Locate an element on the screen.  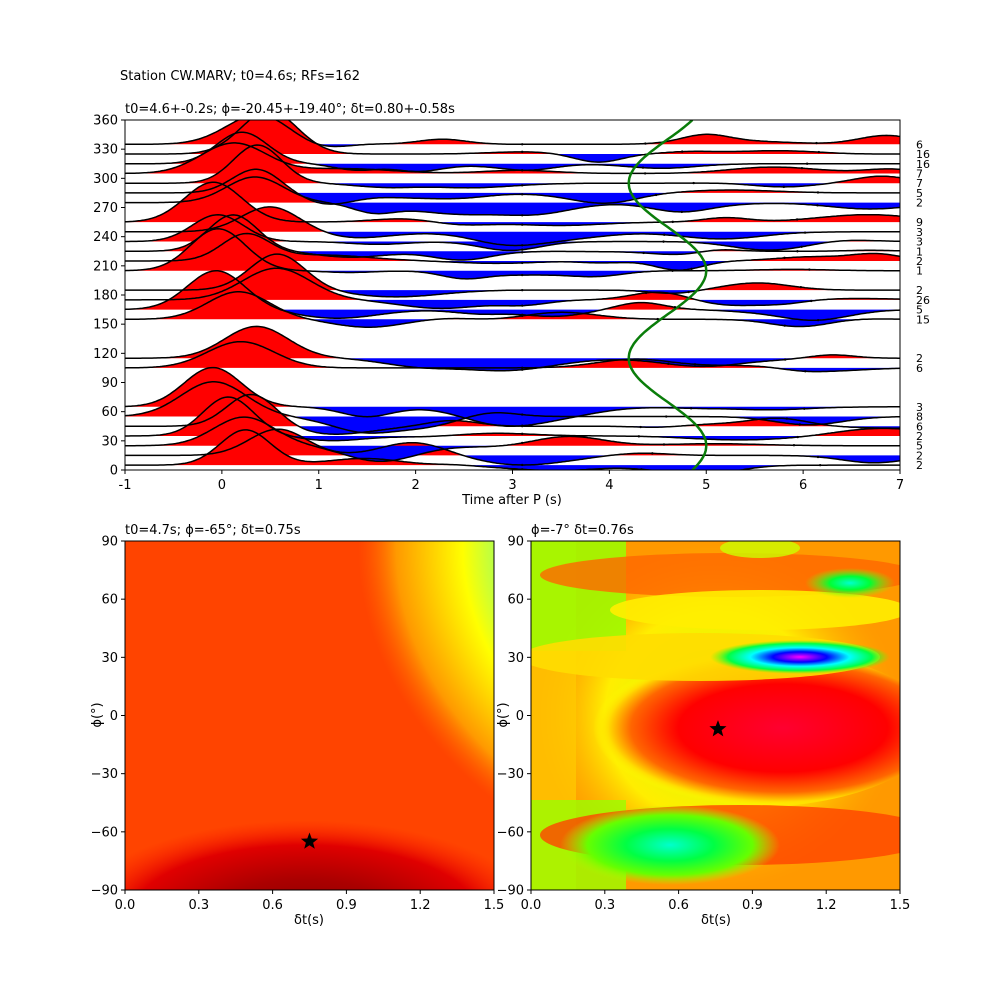
top-x-tick-label: 6 is located at coordinates (803, 485).